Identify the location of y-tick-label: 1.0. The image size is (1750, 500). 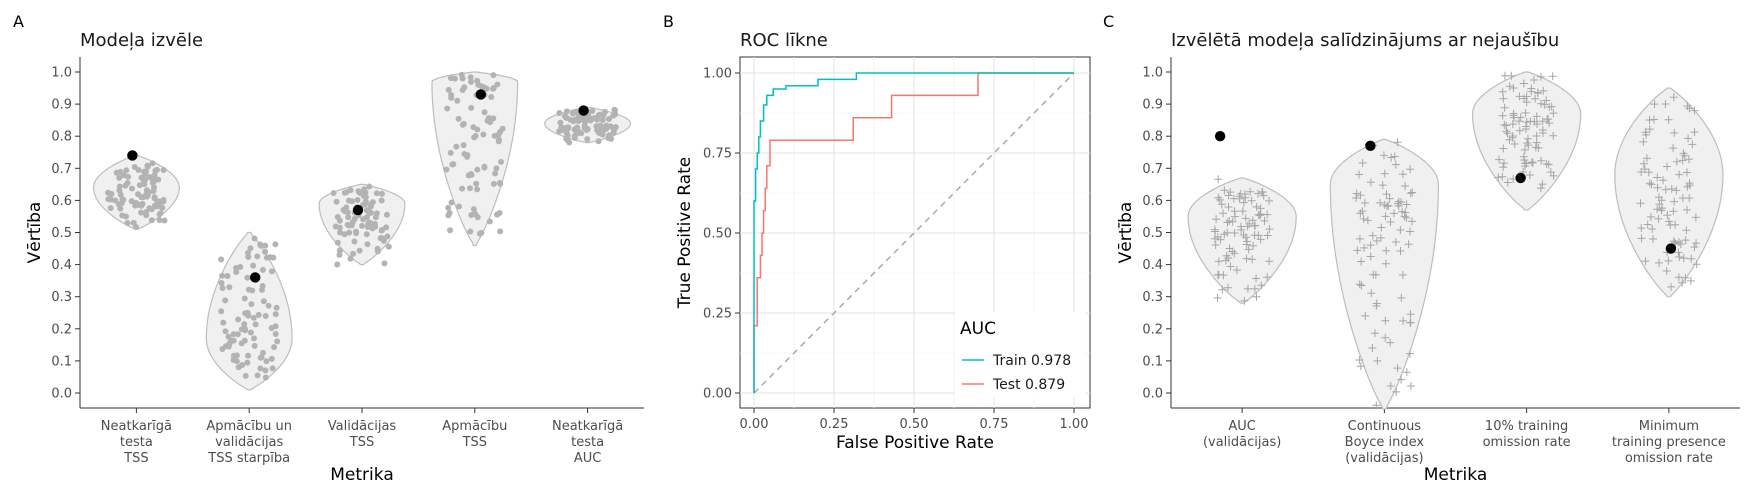
(1152, 73).